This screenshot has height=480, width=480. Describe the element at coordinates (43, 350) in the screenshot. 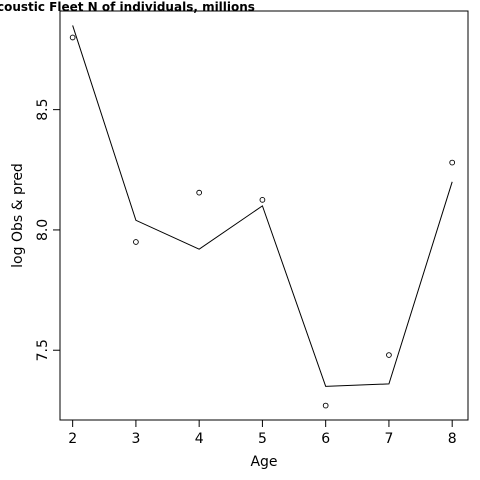

I see `y-tick-label: 7.5` at that location.